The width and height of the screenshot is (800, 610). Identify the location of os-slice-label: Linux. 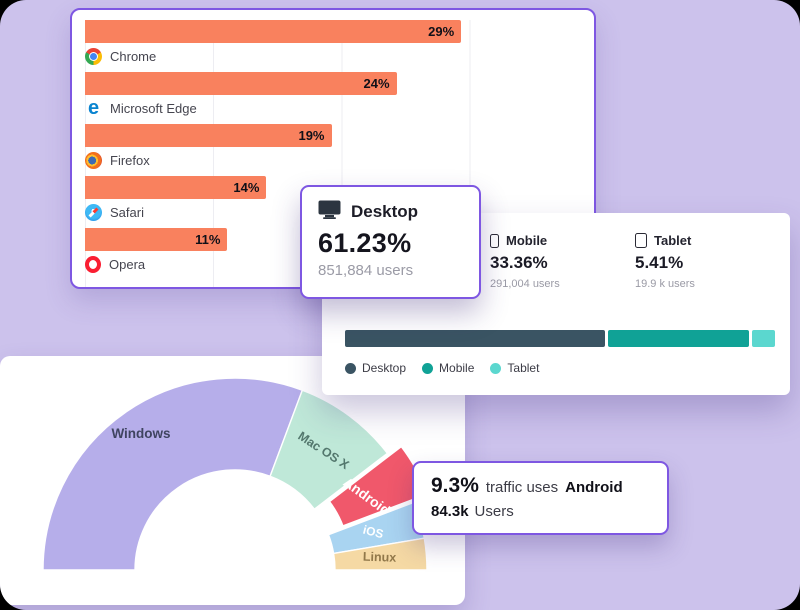
(380, 557).